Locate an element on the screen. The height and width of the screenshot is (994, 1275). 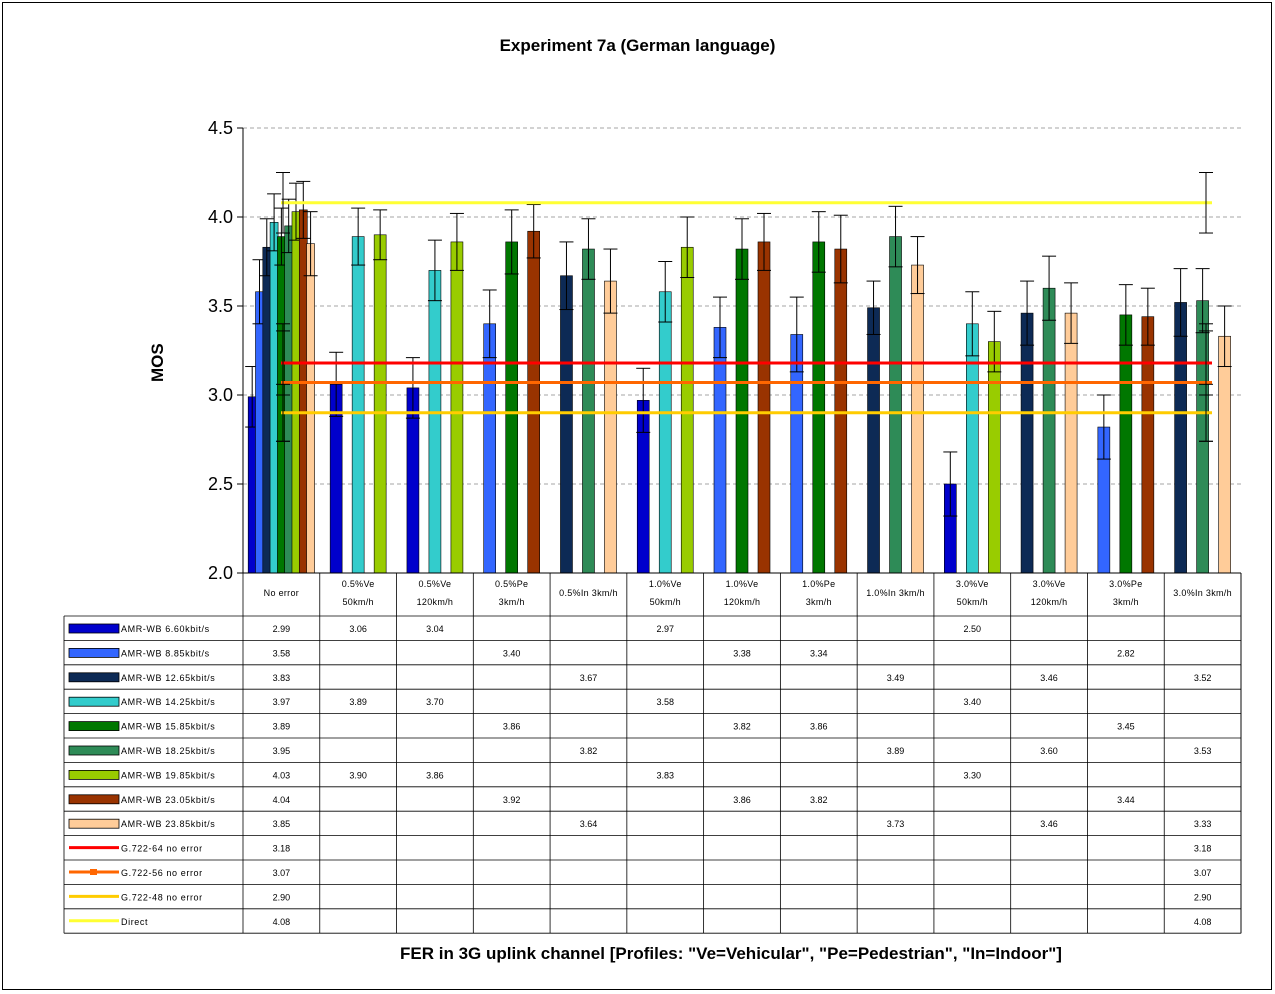
legend-marker is located at coordinates (93, 872).